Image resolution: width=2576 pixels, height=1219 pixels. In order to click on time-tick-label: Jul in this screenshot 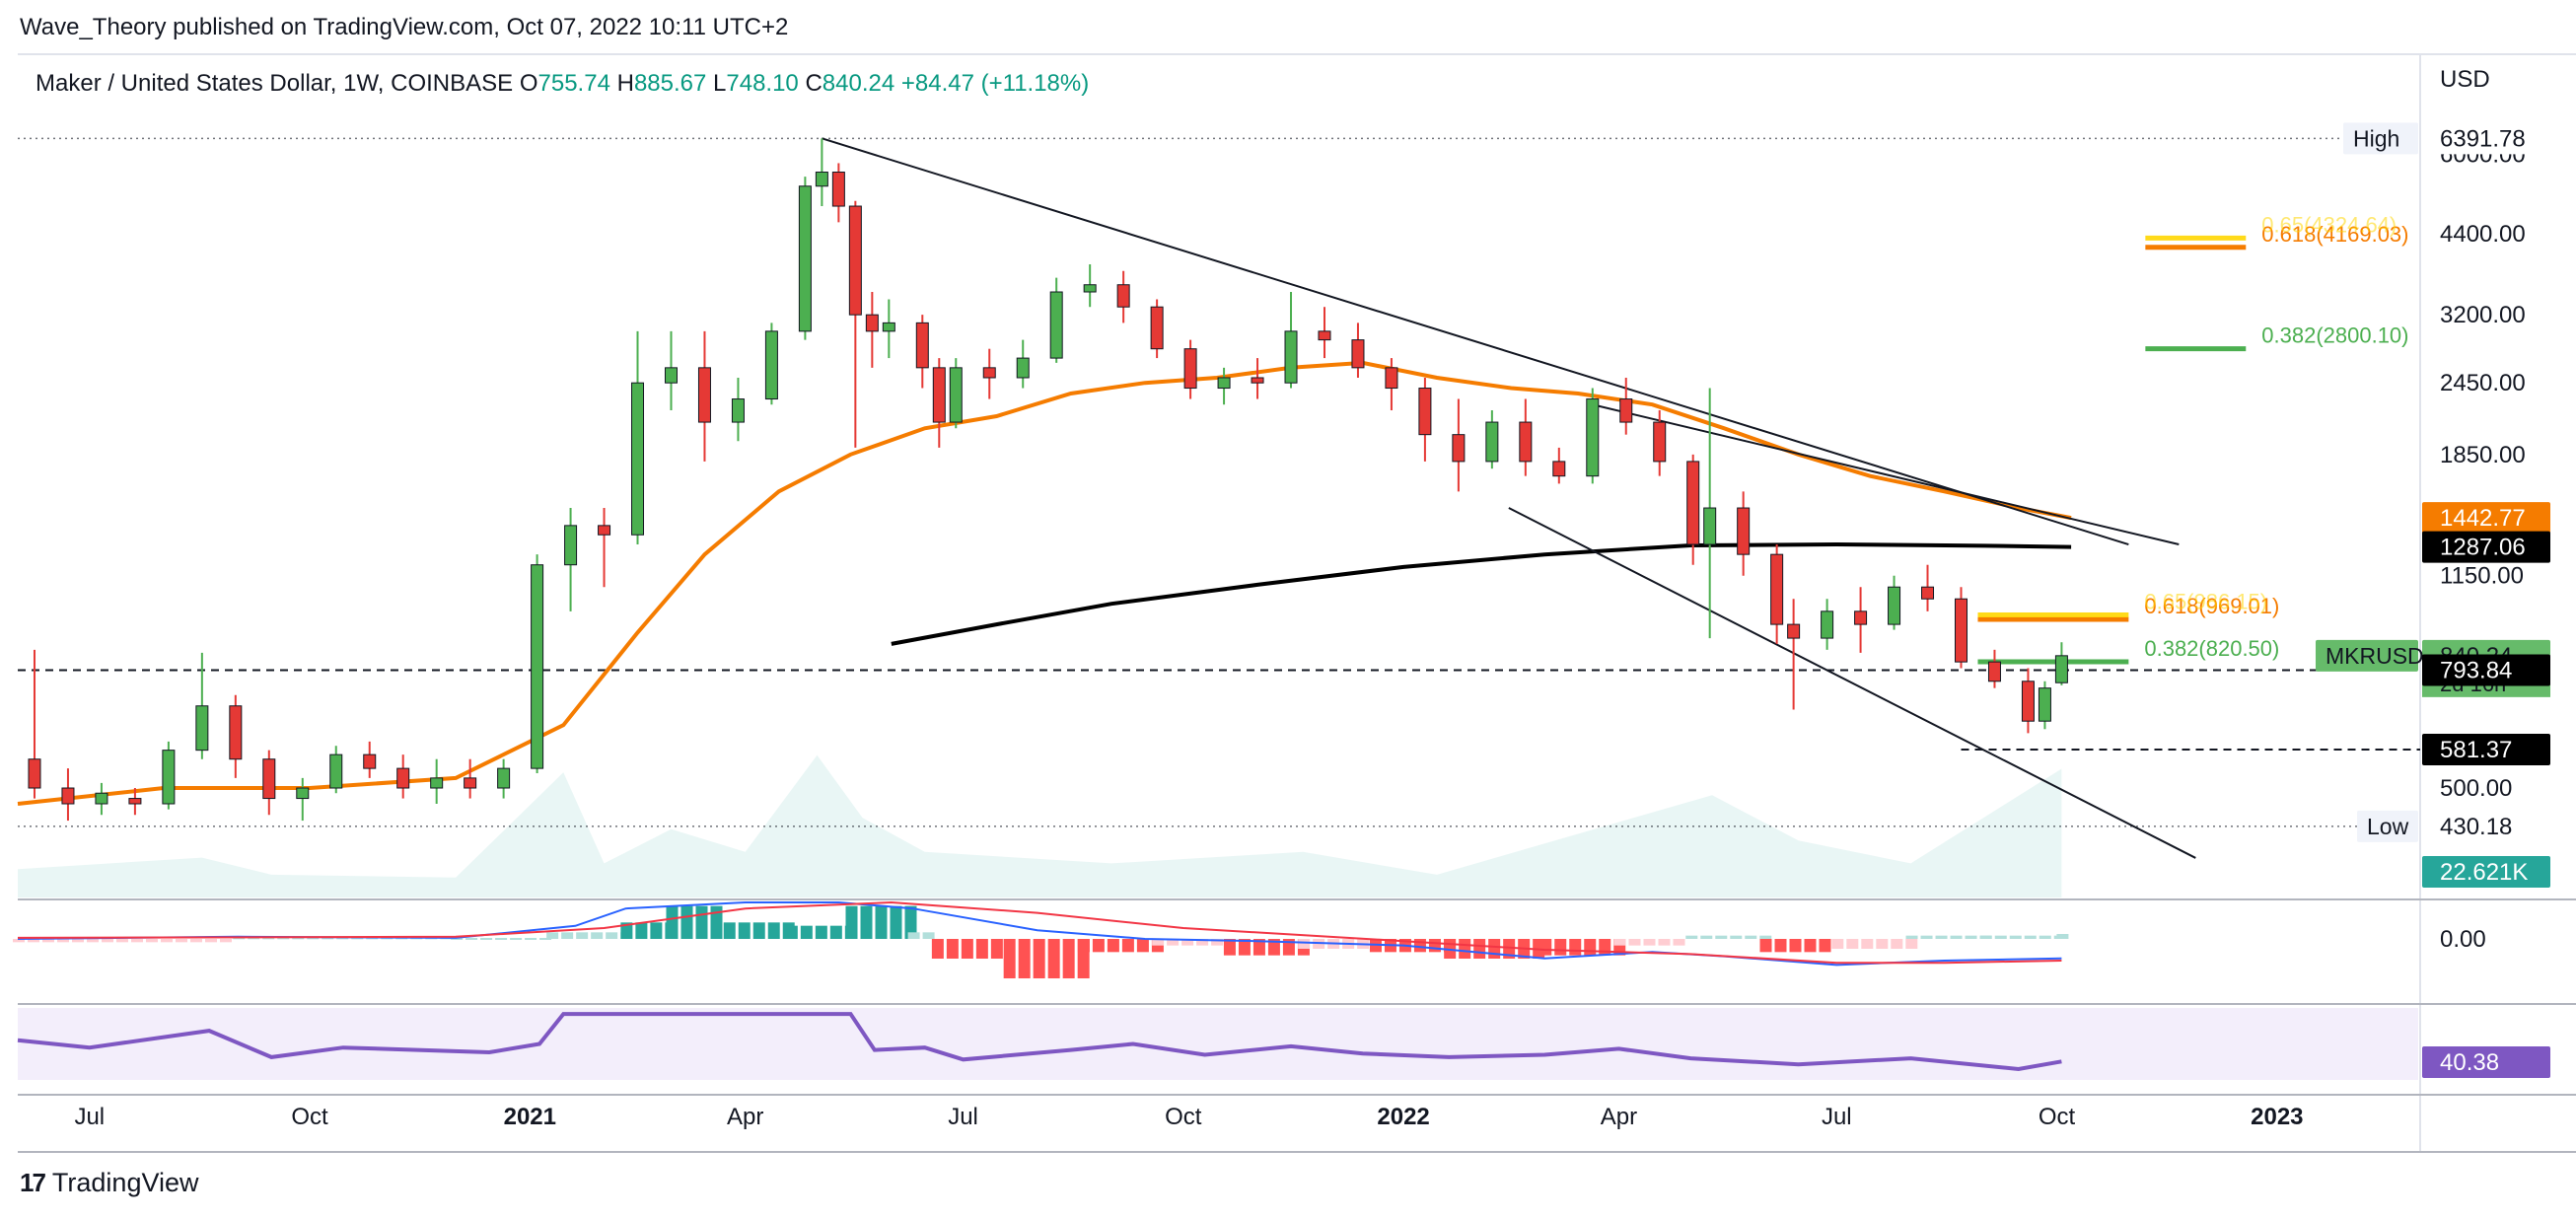, I will do `click(89, 1117)`.